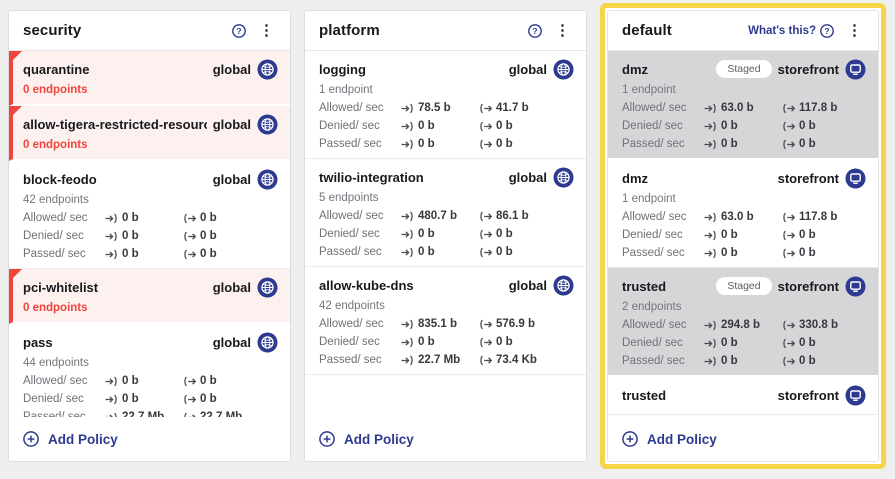  I want to click on policy-card: quarantine global 0 endpoints, so click(149, 78).